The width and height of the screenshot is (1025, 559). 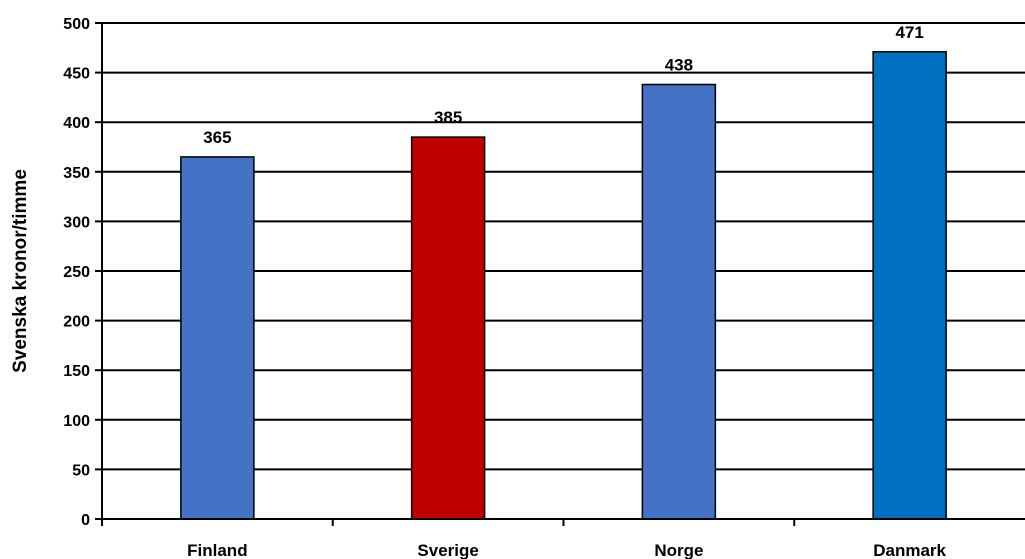 What do you see at coordinates (76, 173) in the screenshot?
I see `y-tick-label-350: 350` at bounding box center [76, 173].